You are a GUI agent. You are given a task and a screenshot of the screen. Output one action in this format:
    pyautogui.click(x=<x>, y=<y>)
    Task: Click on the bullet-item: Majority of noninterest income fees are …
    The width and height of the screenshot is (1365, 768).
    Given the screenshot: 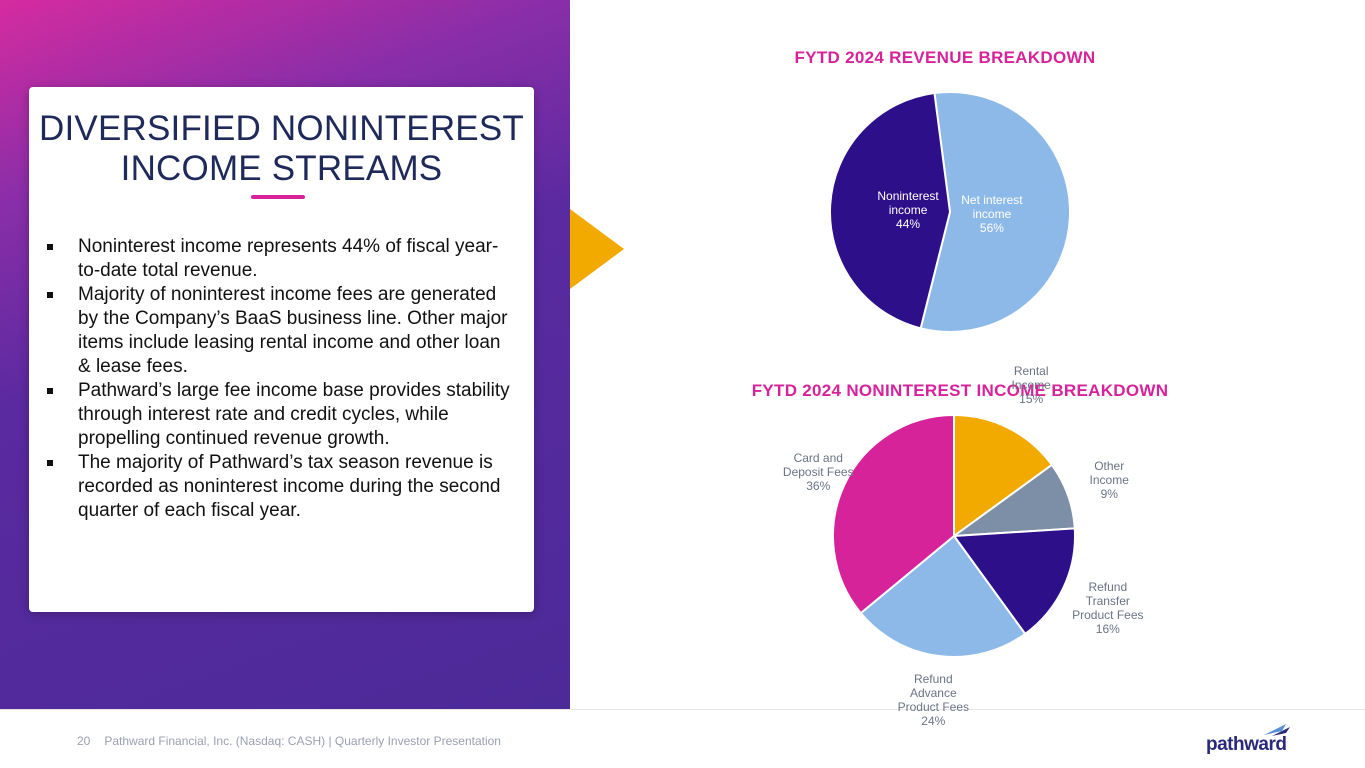 What is the action you would take?
    pyautogui.click(x=282, y=331)
    